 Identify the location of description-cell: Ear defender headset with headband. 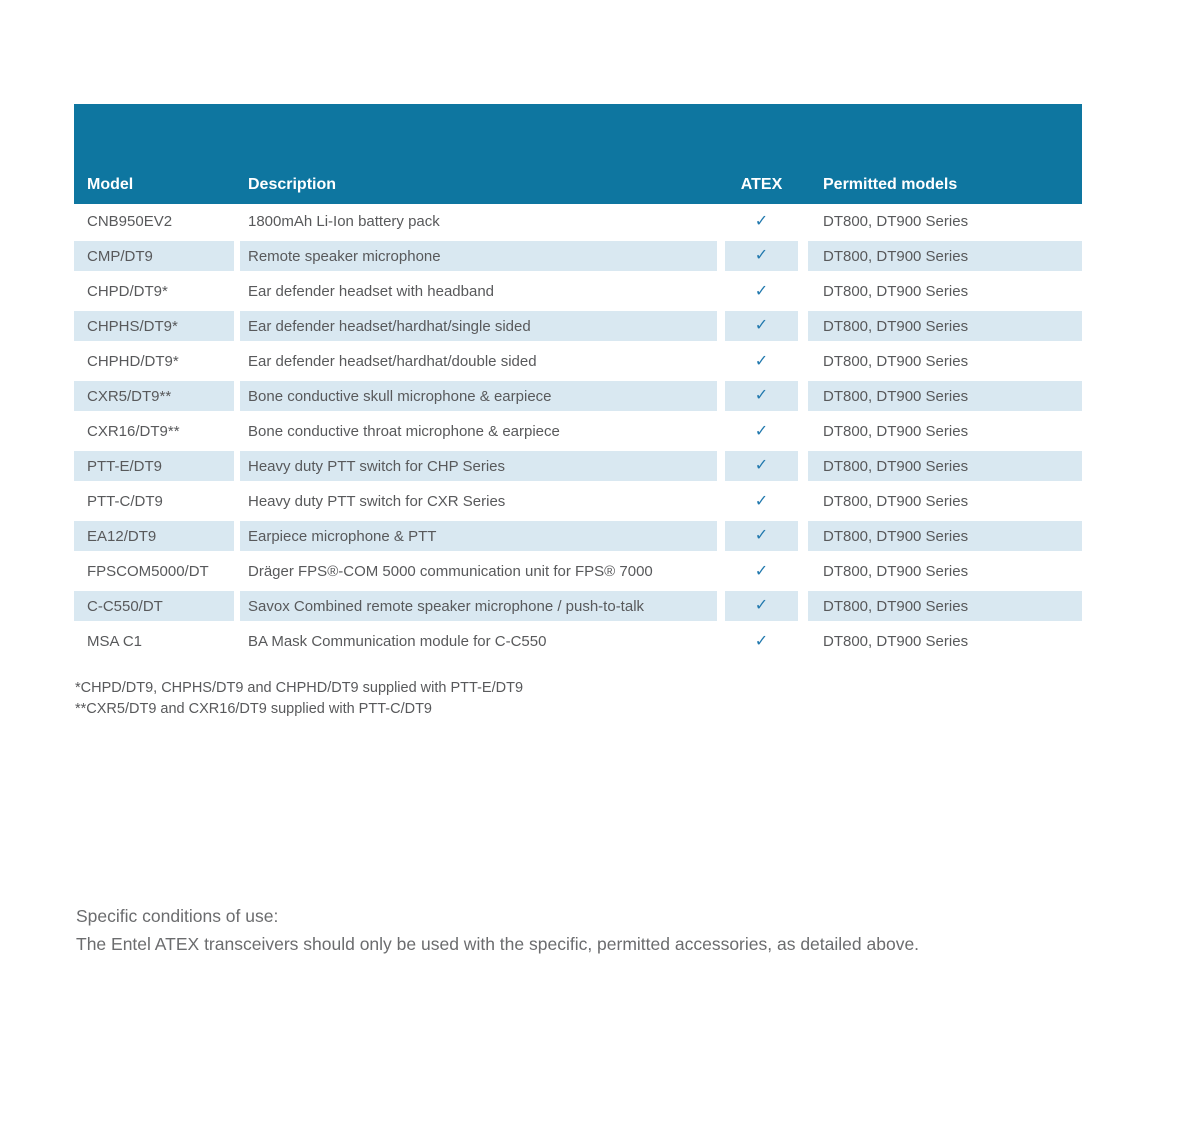
(371, 291).